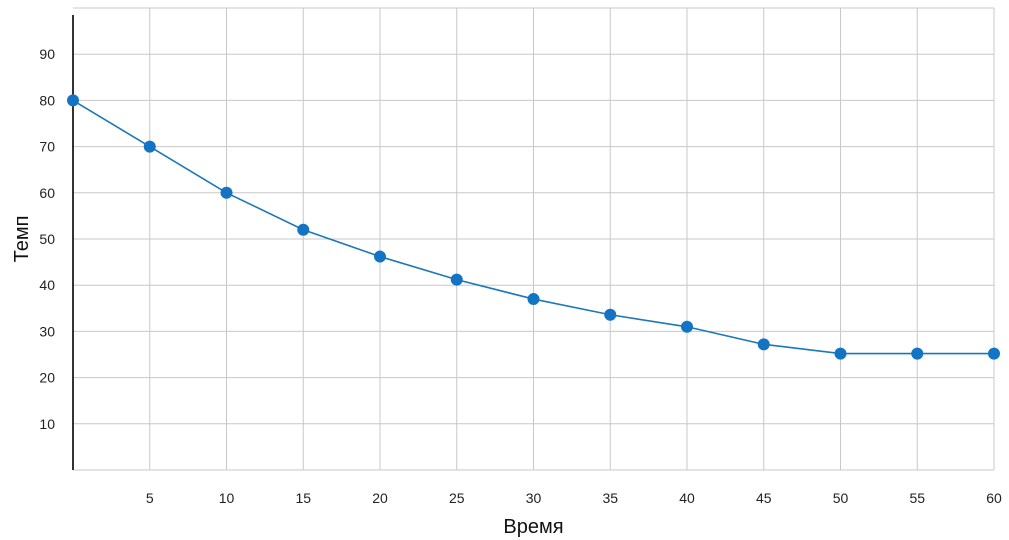 Image resolution: width=1009 pixels, height=540 pixels. What do you see at coordinates (47, 193) in the screenshot?
I see `y-tick-label: 60` at bounding box center [47, 193].